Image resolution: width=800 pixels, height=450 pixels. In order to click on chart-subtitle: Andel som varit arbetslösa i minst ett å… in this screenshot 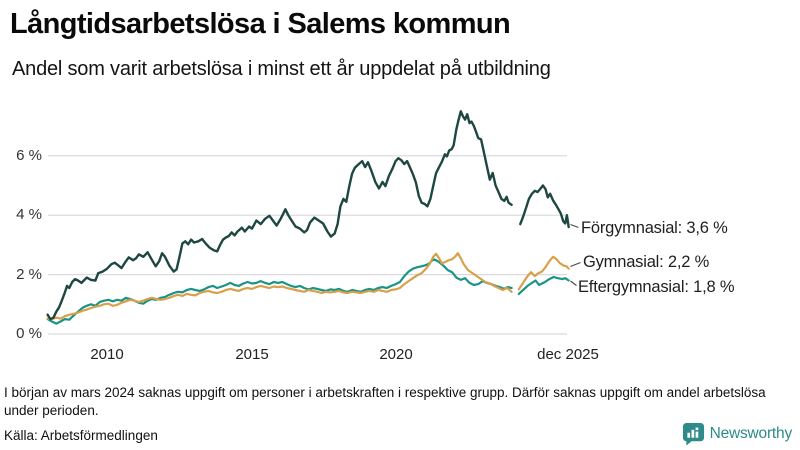, I will do `click(281, 69)`.